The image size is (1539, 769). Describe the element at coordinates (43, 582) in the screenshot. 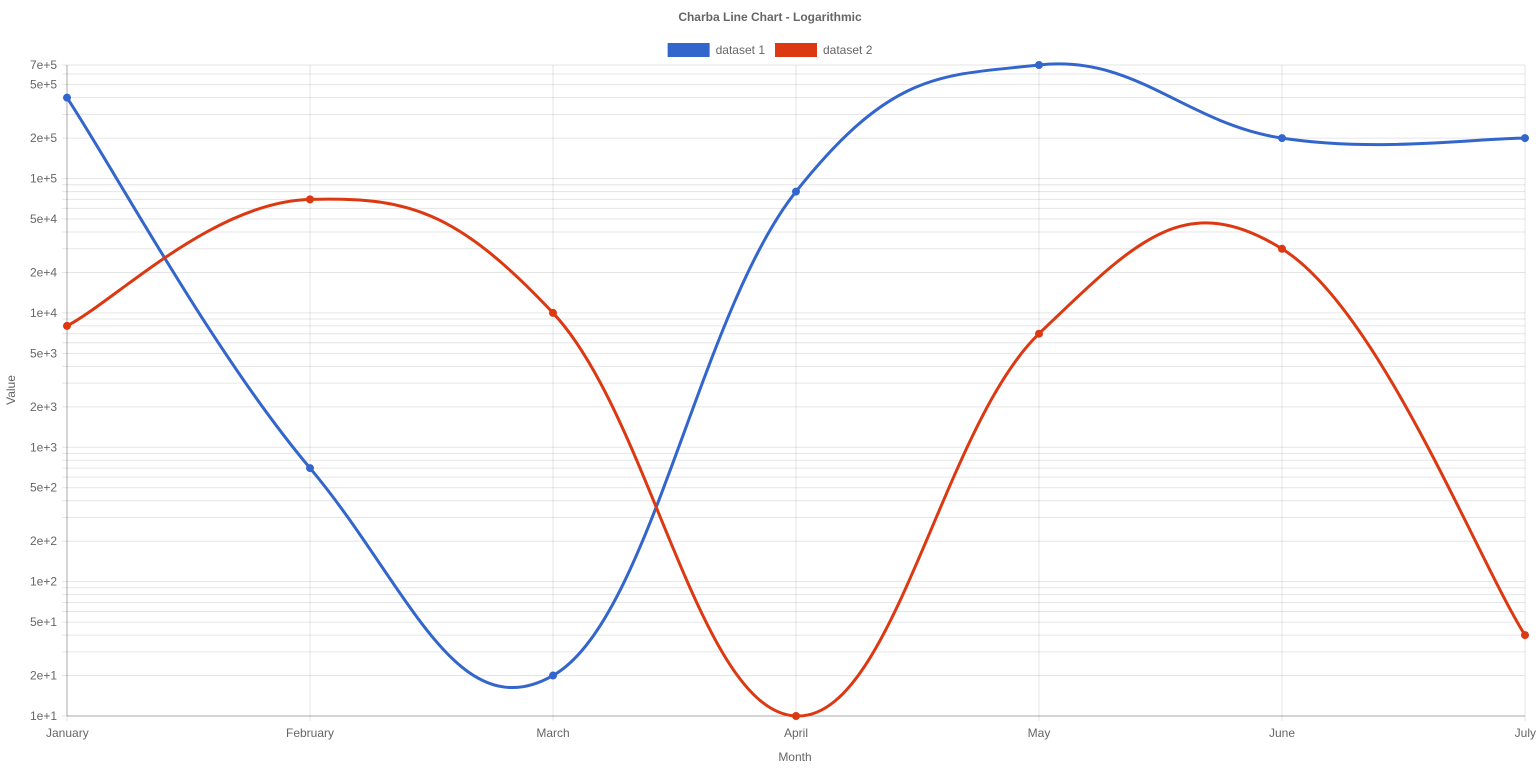

I see `y-tick-label: 1e+2` at that location.